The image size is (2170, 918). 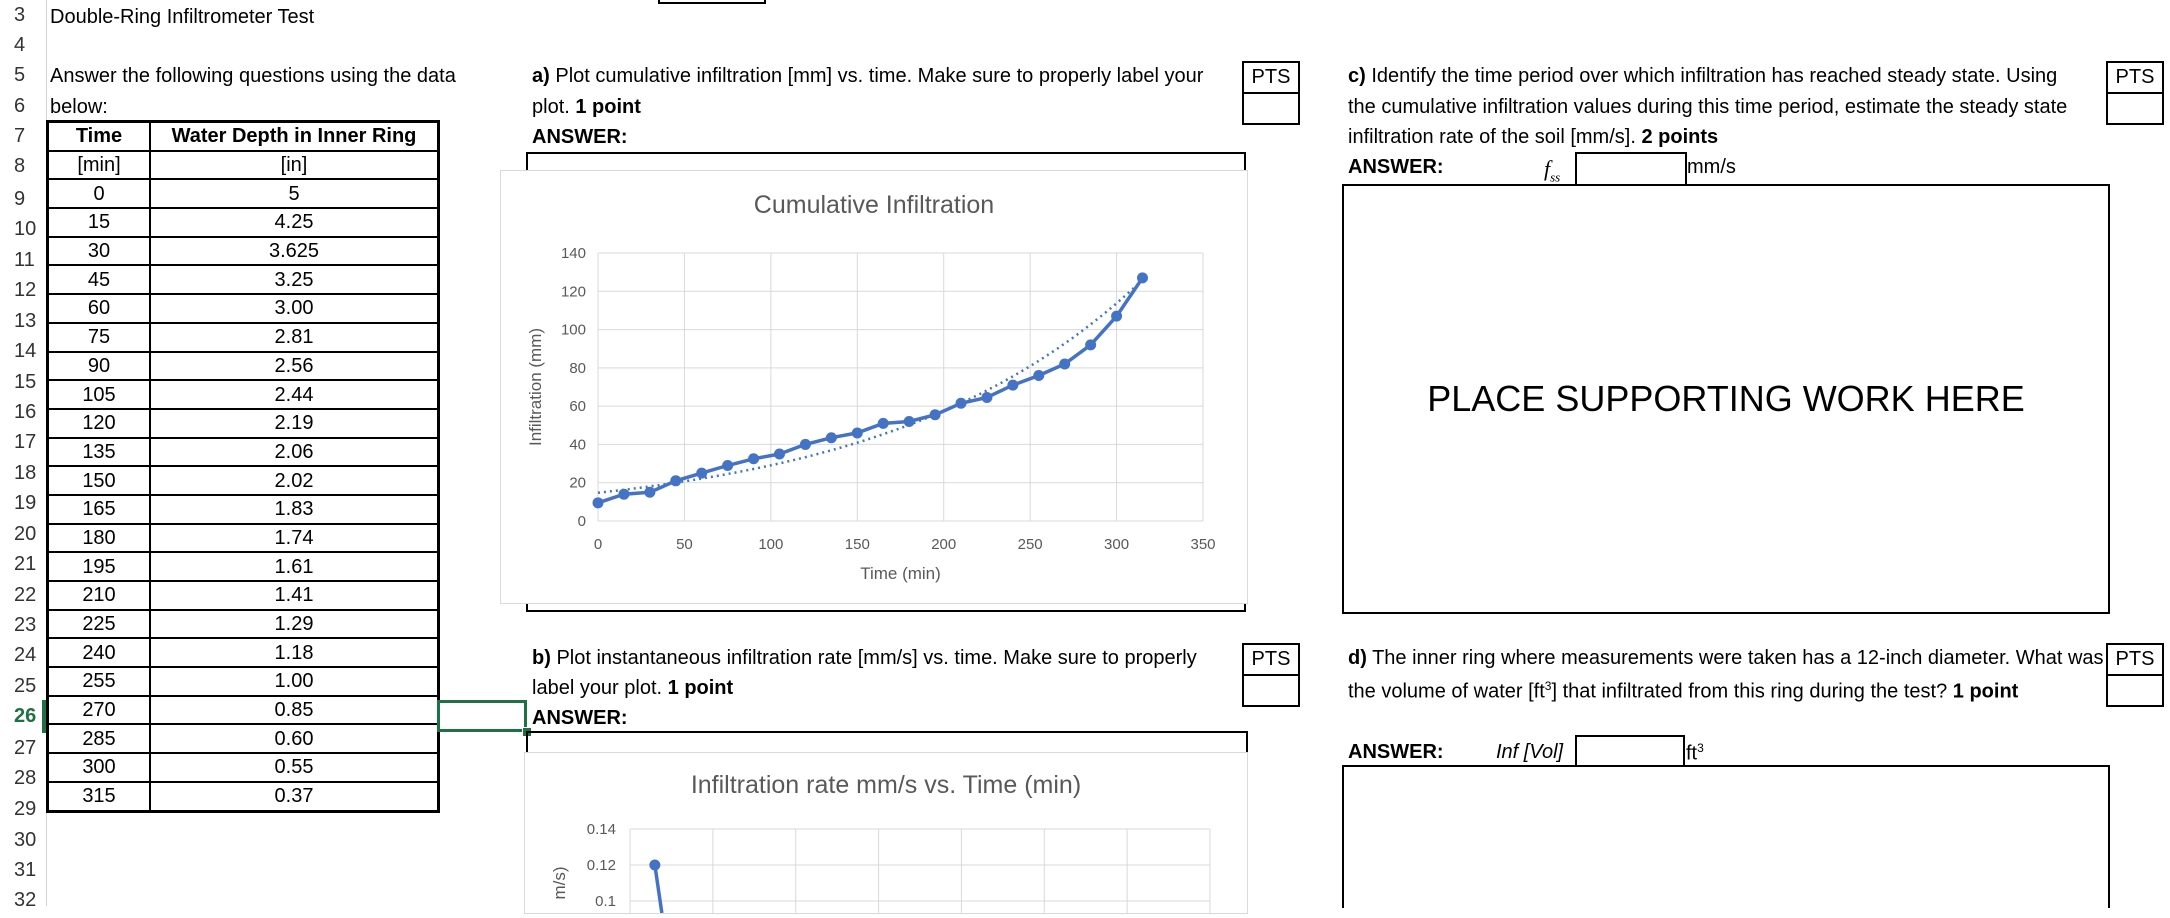 What do you see at coordinates (597, 688) in the screenshot?
I see `qb-text-2: label your plot.` at bounding box center [597, 688].